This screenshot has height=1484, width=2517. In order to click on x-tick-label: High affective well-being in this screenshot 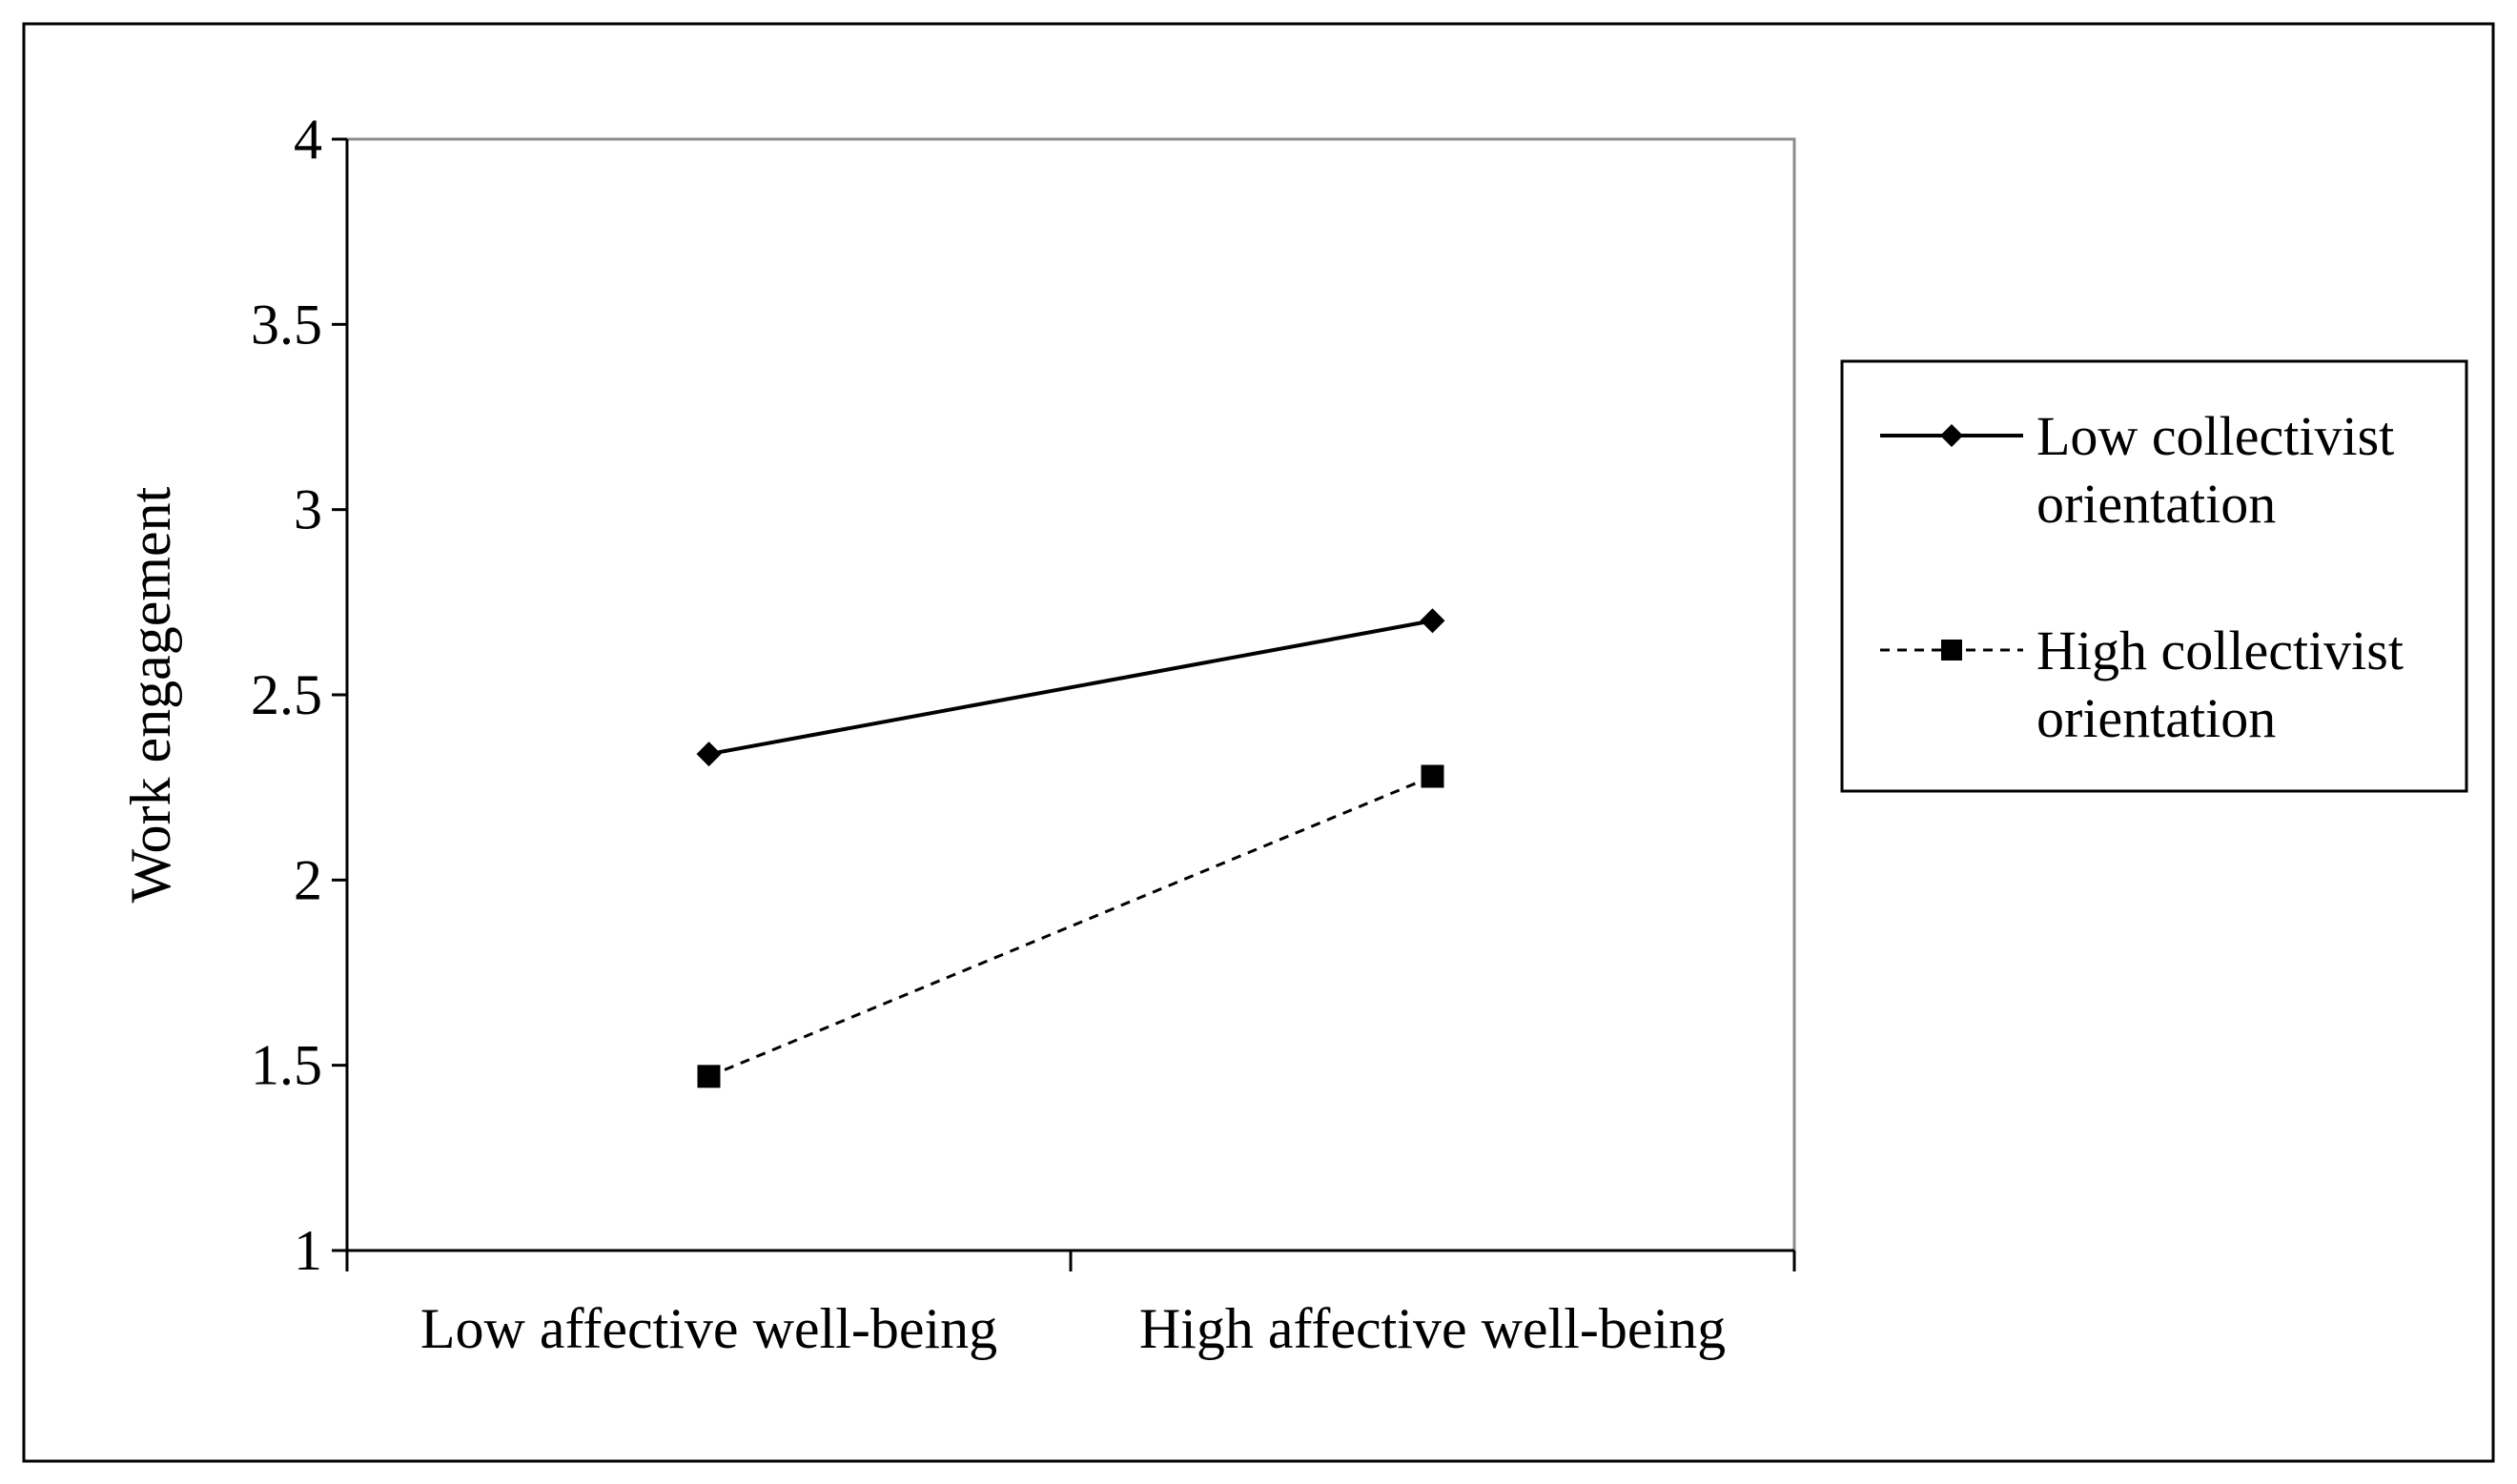, I will do `click(1432, 1328)`.